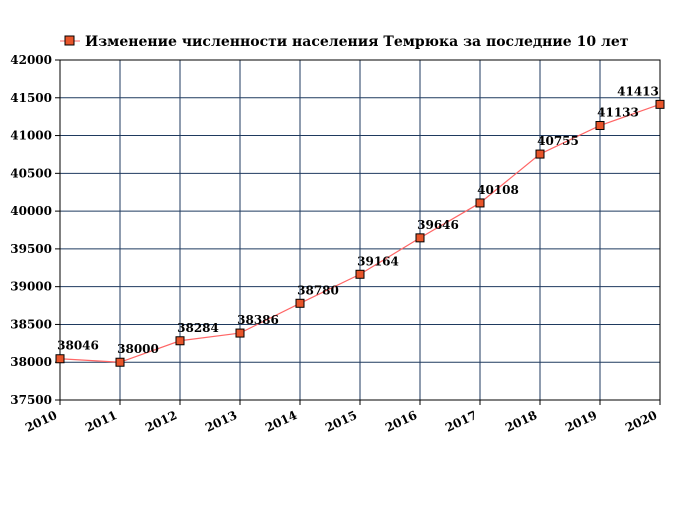  Describe the element at coordinates (31, 324) in the screenshot. I see `y-tick-label: 38500` at that location.